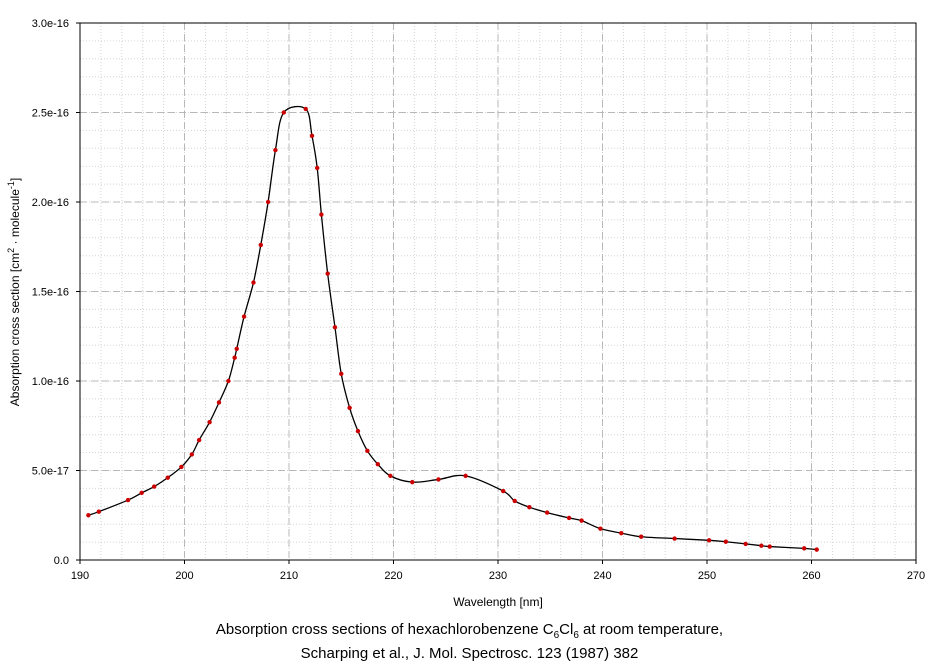  Describe the element at coordinates (289, 576) in the screenshot. I see `x-tick-label: 210` at that location.